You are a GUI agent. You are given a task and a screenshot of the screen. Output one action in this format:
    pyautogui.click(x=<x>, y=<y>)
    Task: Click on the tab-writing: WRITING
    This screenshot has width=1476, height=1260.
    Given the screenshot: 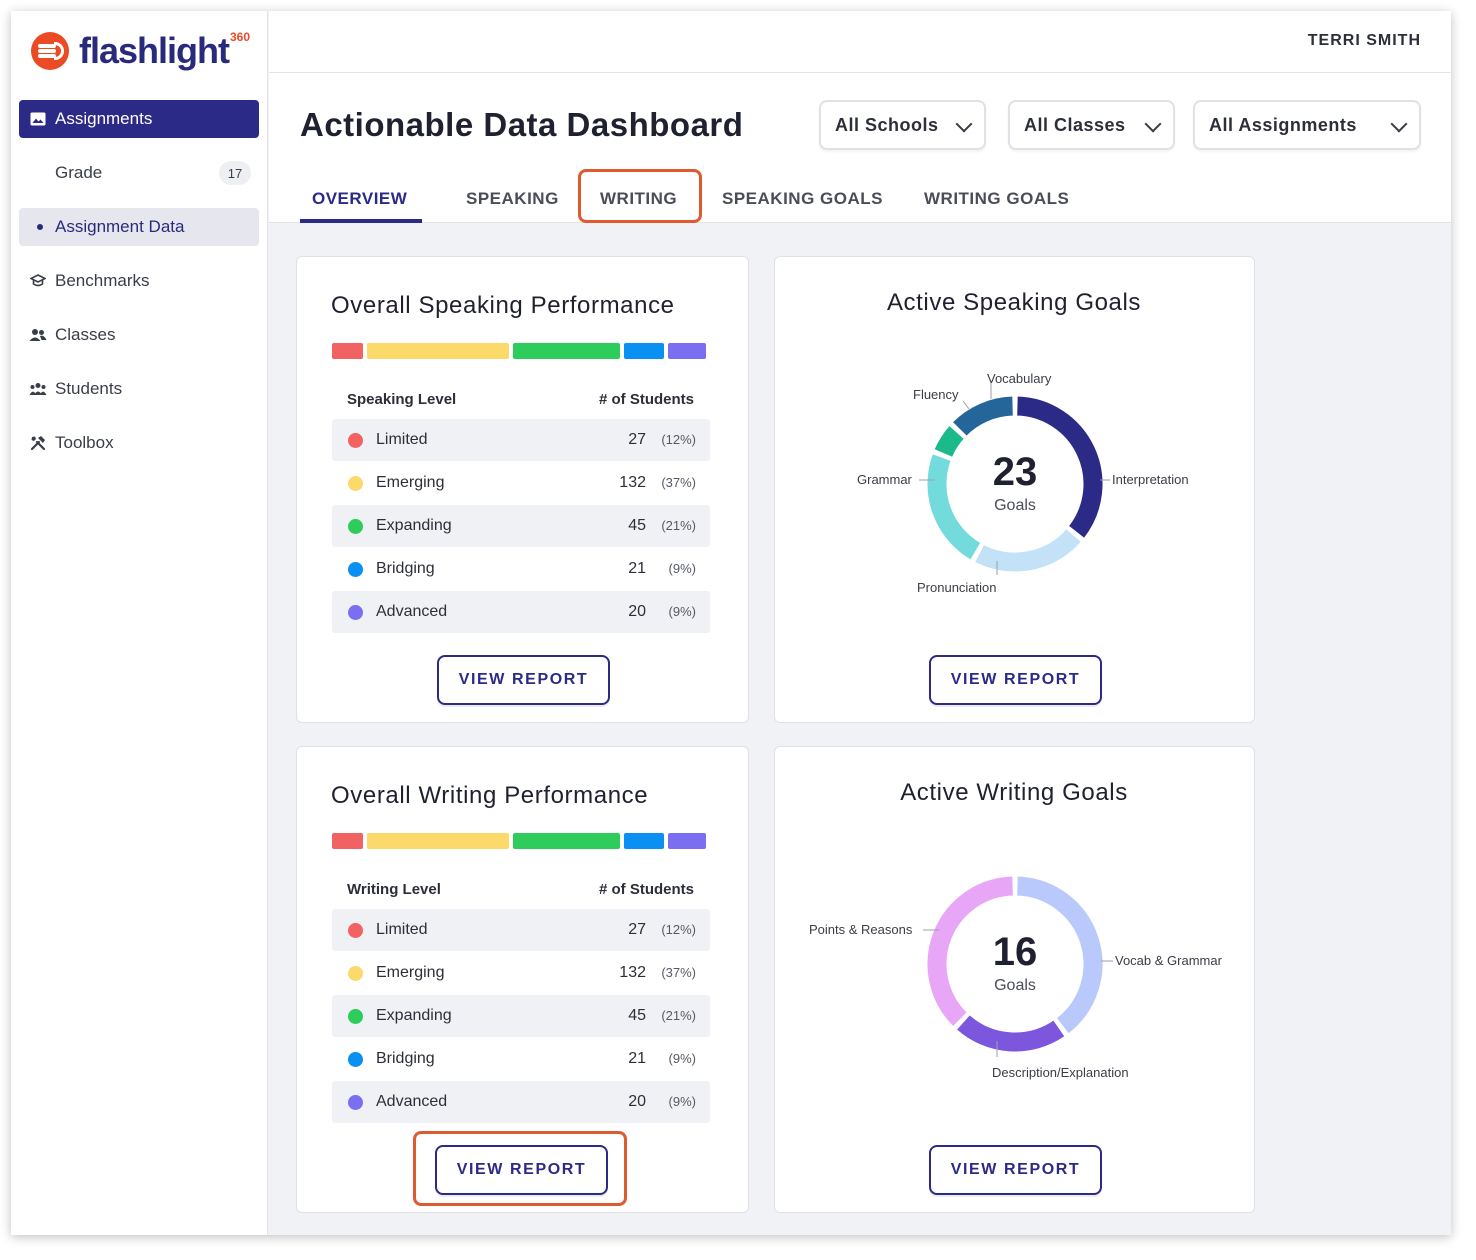 What is the action you would take?
    pyautogui.click(x=639, y=198)
    